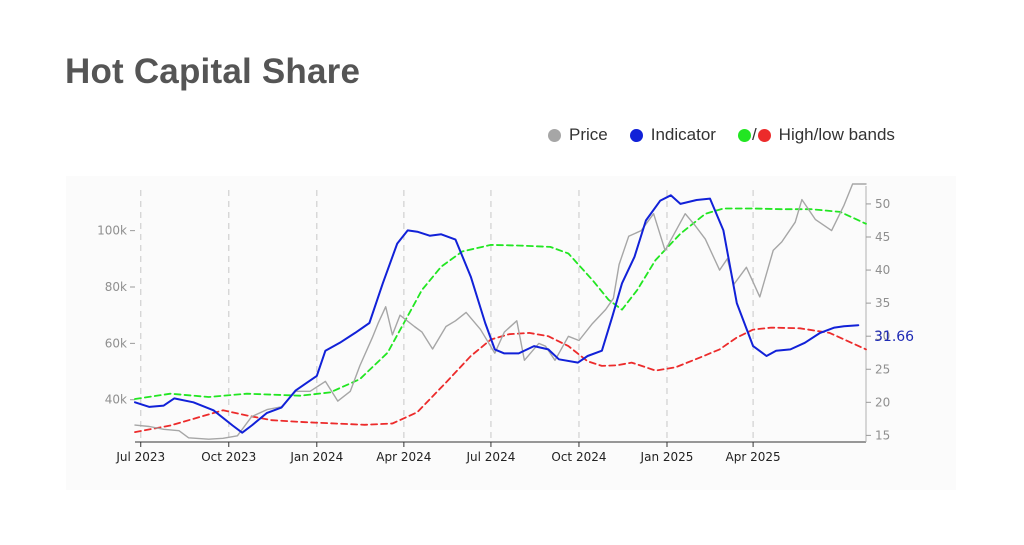 The height and width of the screenshot is (545, 1024). Describe the element at coordinates (882, 270) in the screenshot. I see `y-right-tick-label: 40` at that location.